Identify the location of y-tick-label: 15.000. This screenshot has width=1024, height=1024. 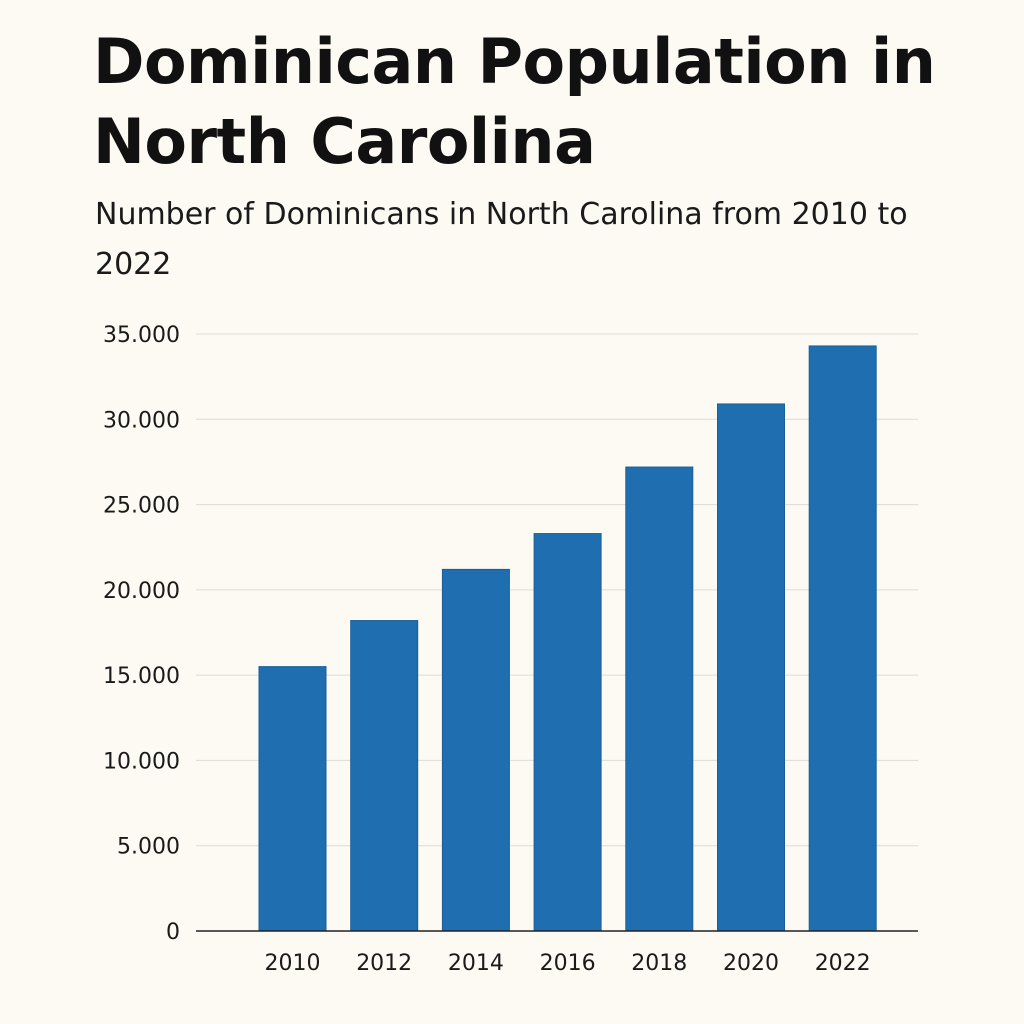
(141, 676).